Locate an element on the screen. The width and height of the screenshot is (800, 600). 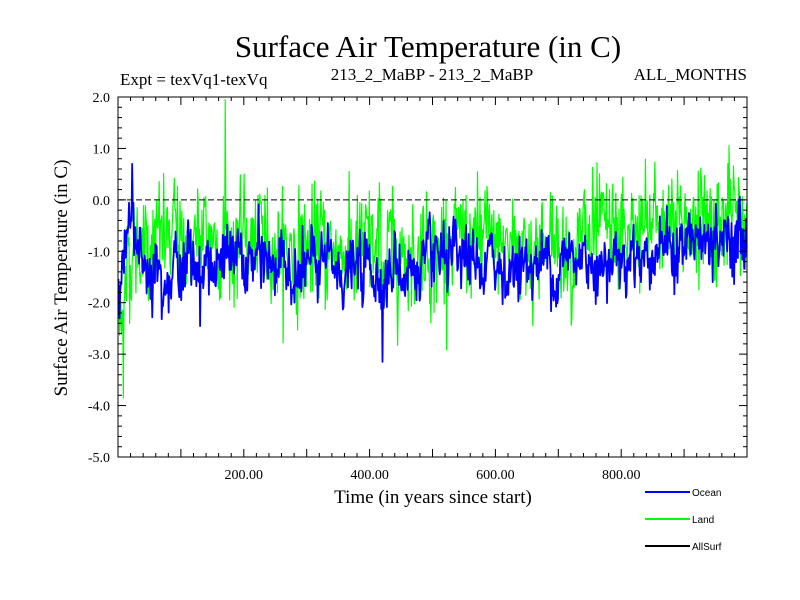
x-tick-label: 800.00 is located at coordinates (621, 475).